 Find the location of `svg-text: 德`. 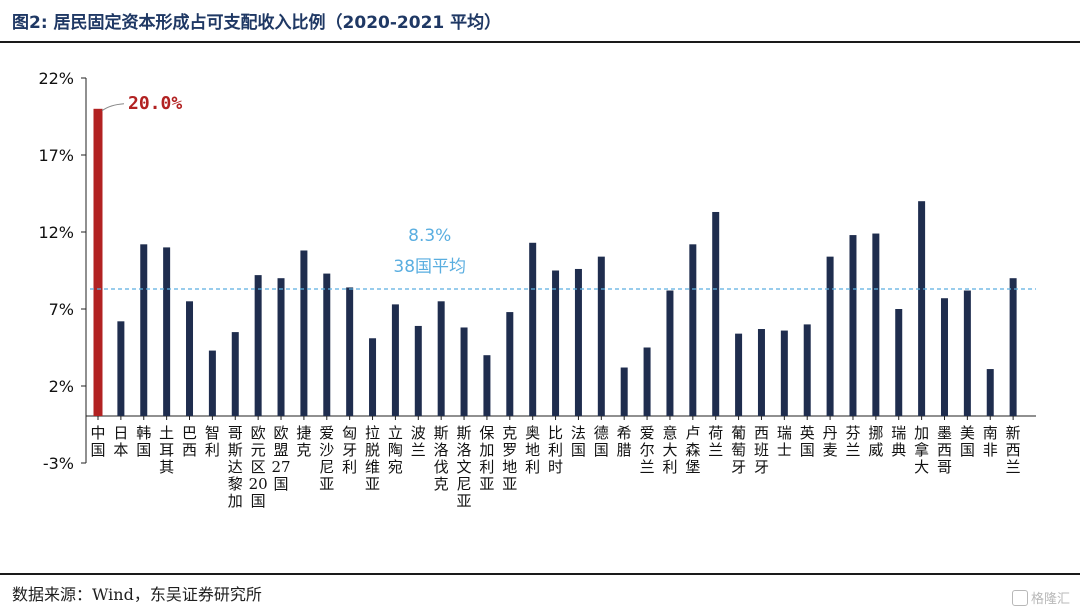

svg-text: 德 is located at coordinates (601, 433).